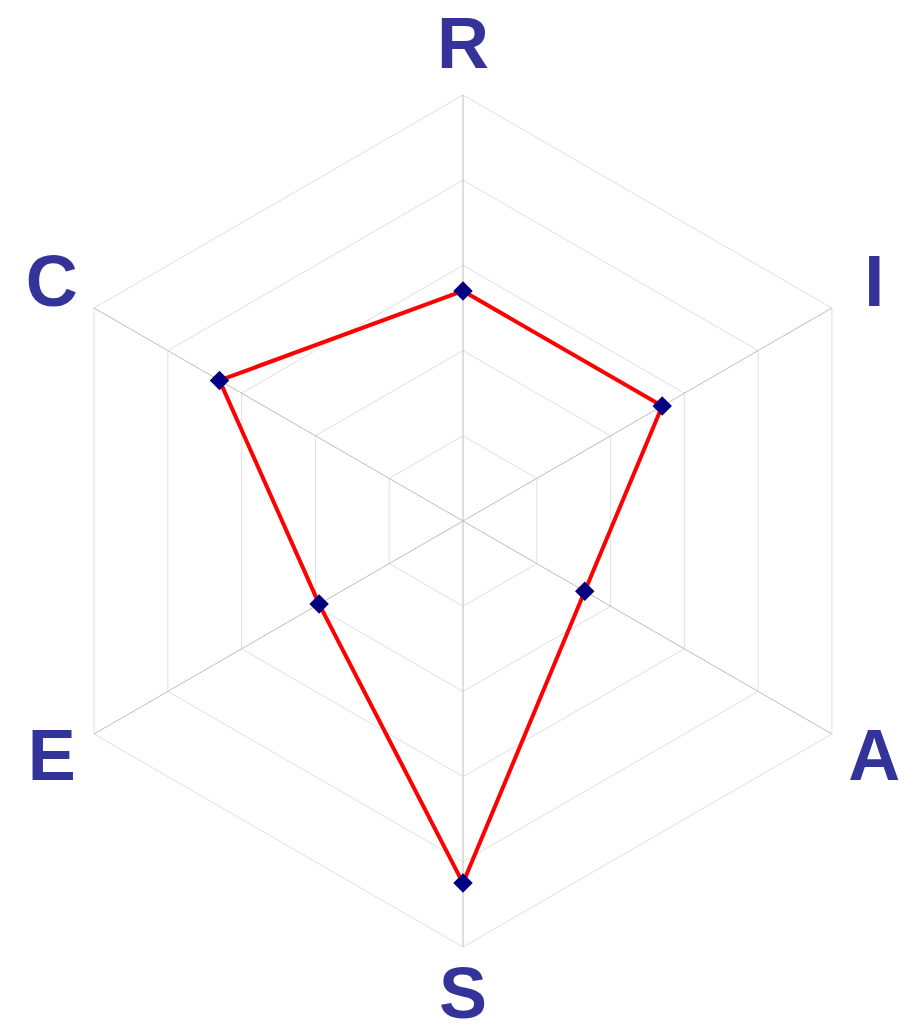 The height and width of the screenshot is (1032, 908). What do you see at coordinates (463, 43) in the screenshot?
I see `spoke-label: R` at bounding box center [463, 43].